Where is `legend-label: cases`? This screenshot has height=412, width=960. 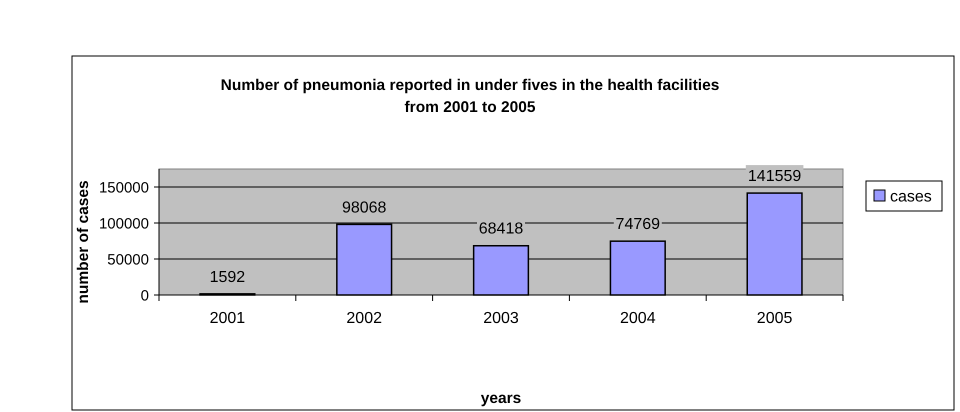
legend-label: cases is located at coordinates (911, 197).